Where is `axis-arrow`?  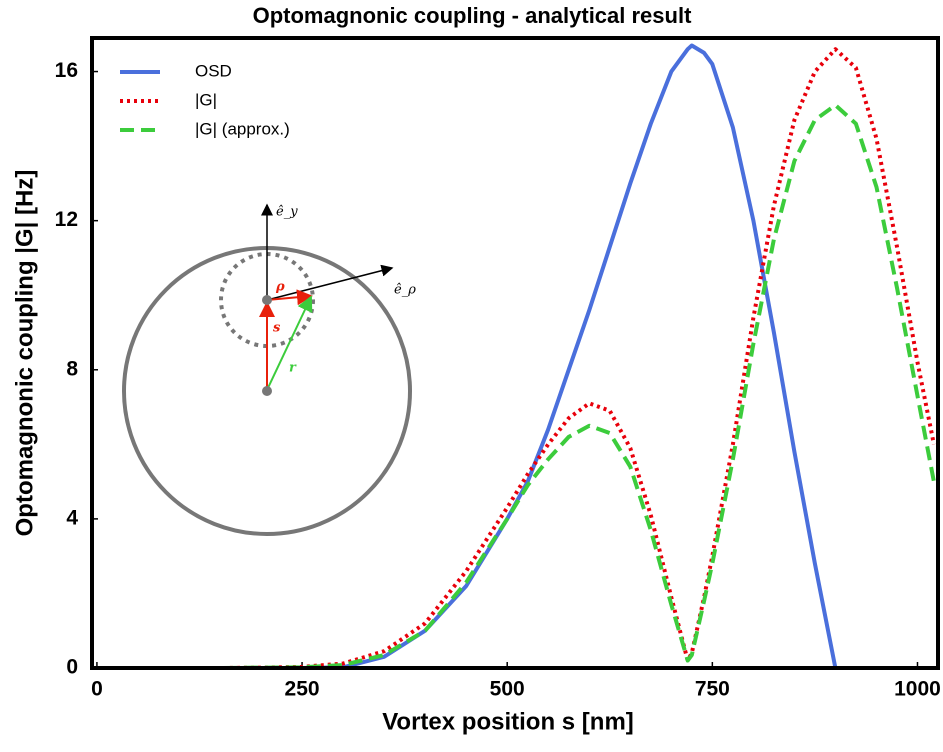
axis-arrow is located at coordinates (330, 282).